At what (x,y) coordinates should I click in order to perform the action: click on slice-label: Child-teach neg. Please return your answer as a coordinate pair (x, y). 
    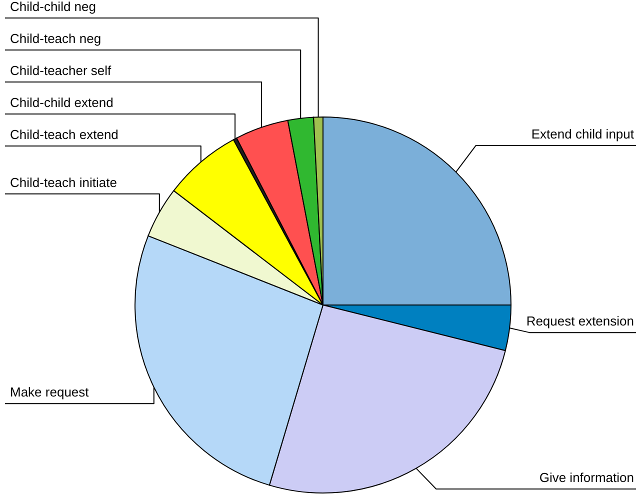
    Looking at the image, I should click on (56, 38).